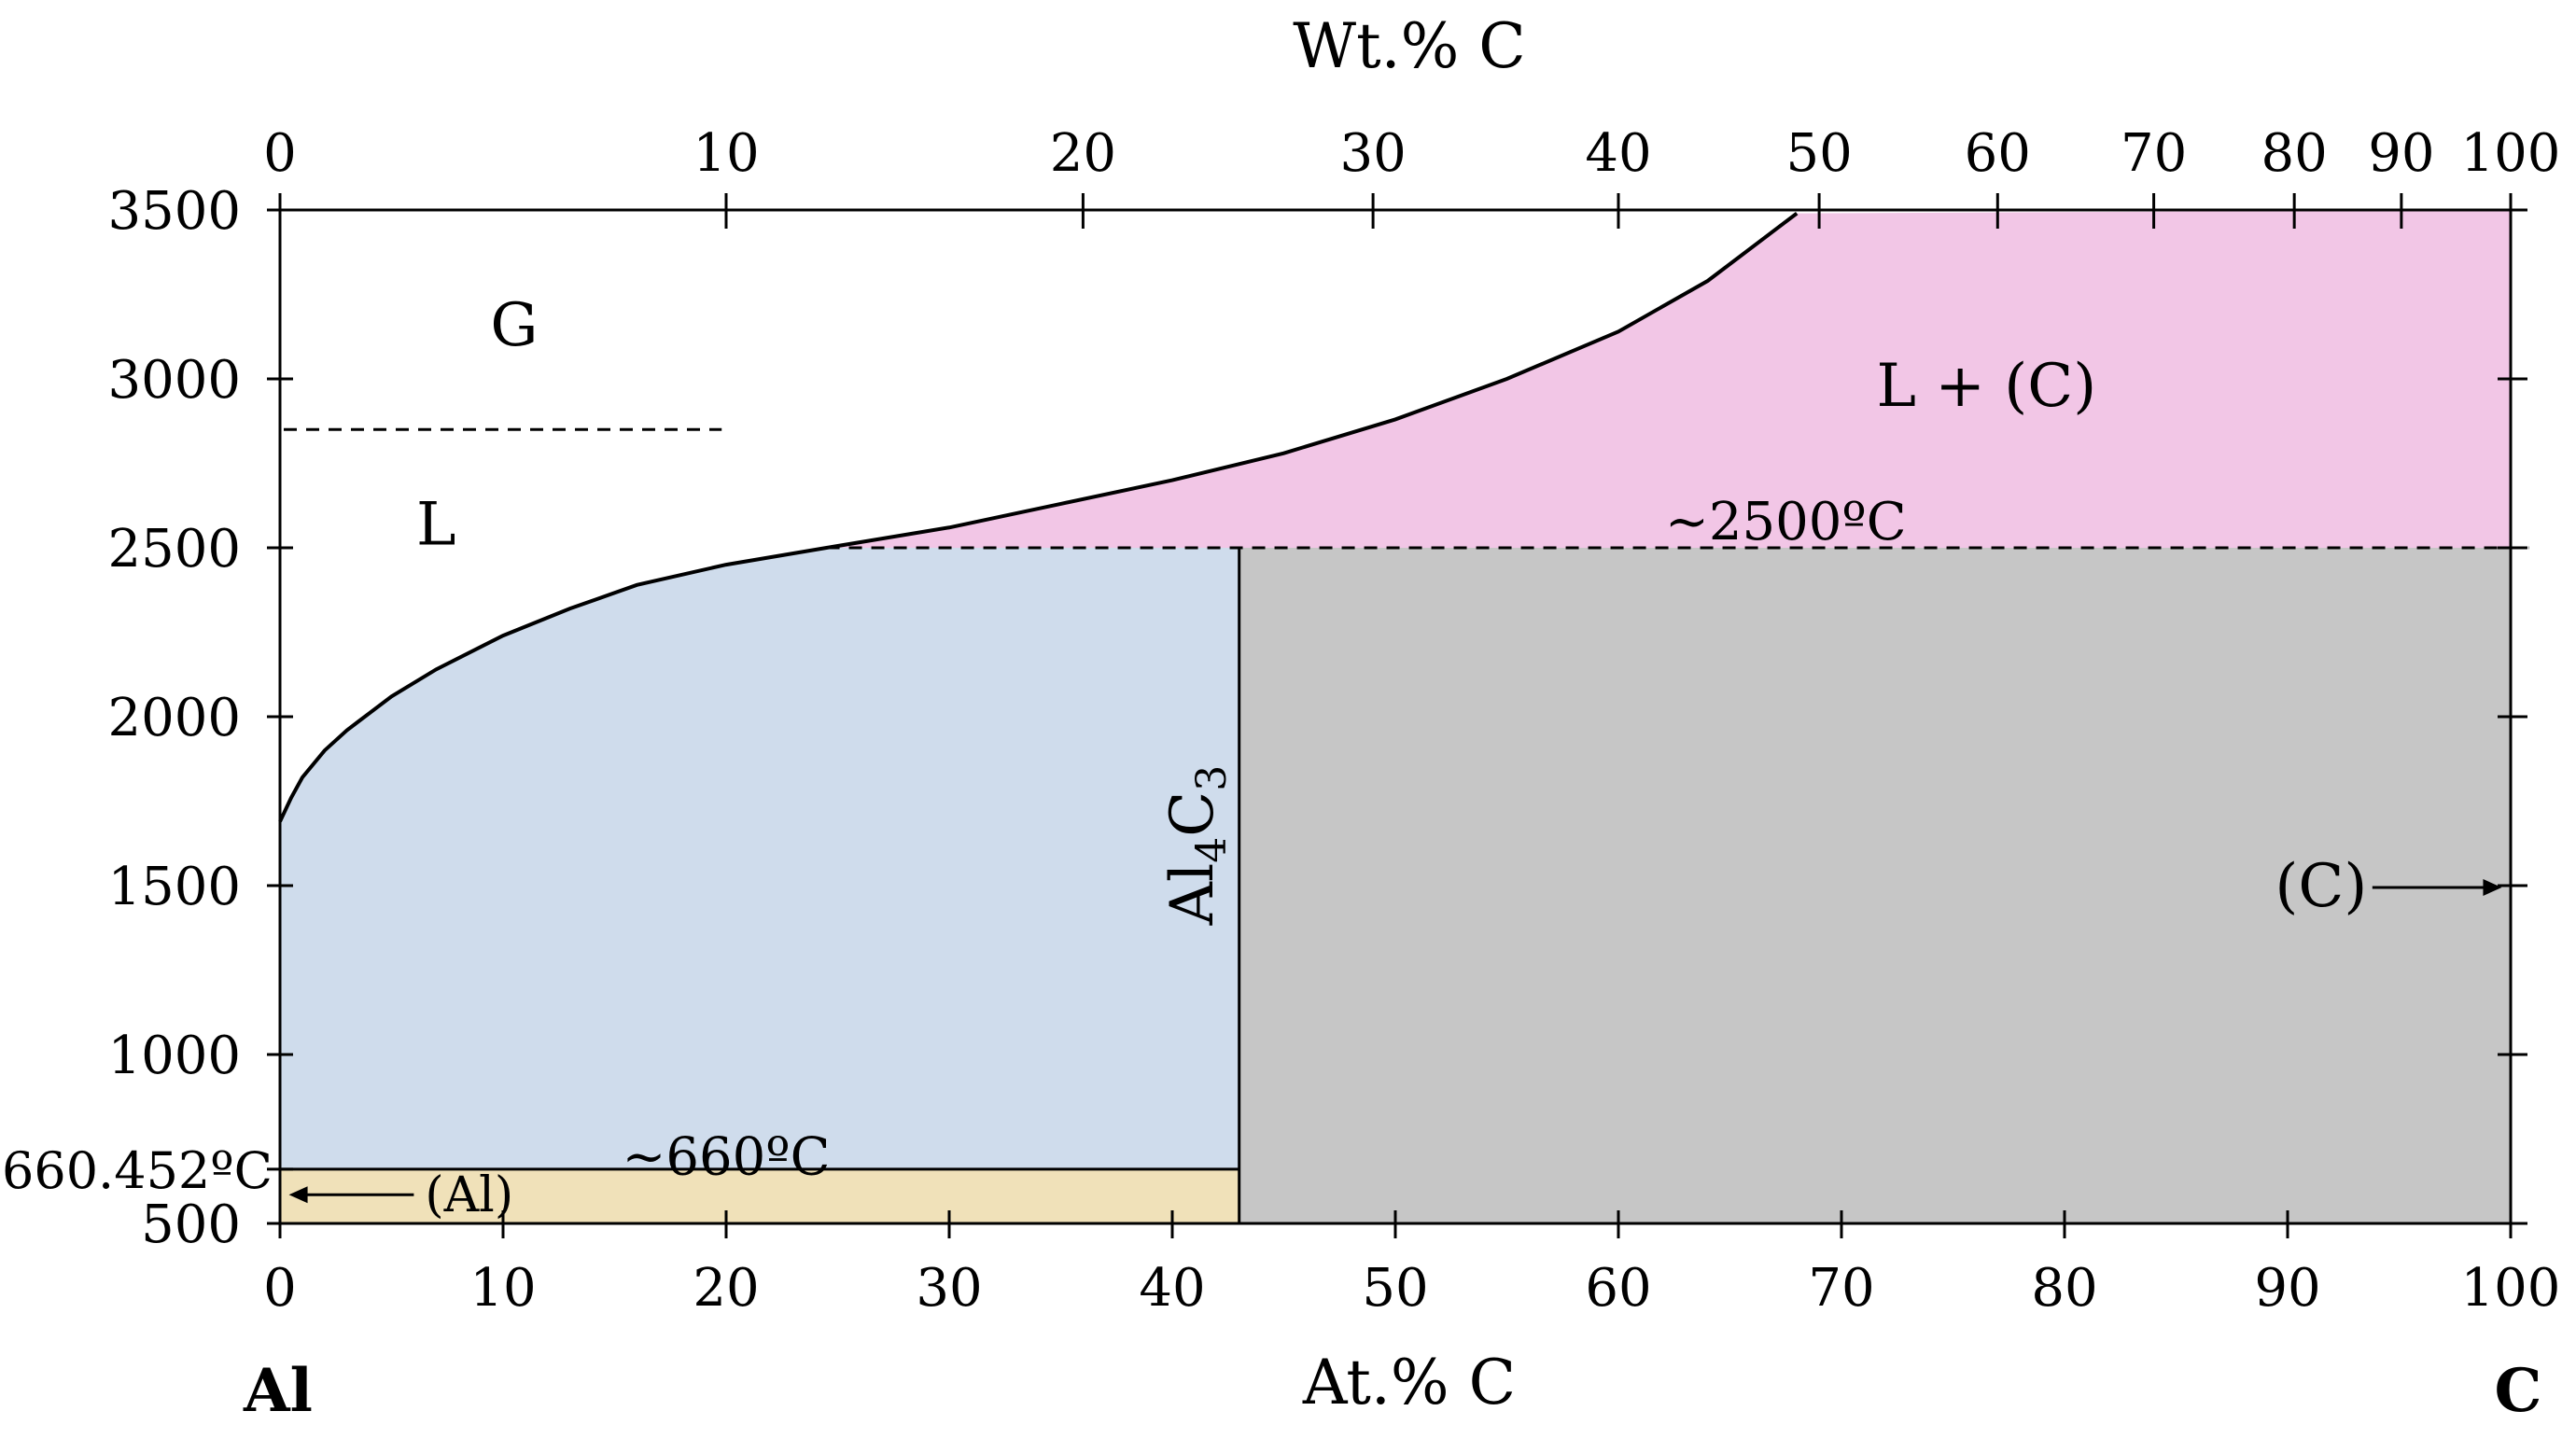  I want to click on al-solid-label: (Al), so click(469, 1195).